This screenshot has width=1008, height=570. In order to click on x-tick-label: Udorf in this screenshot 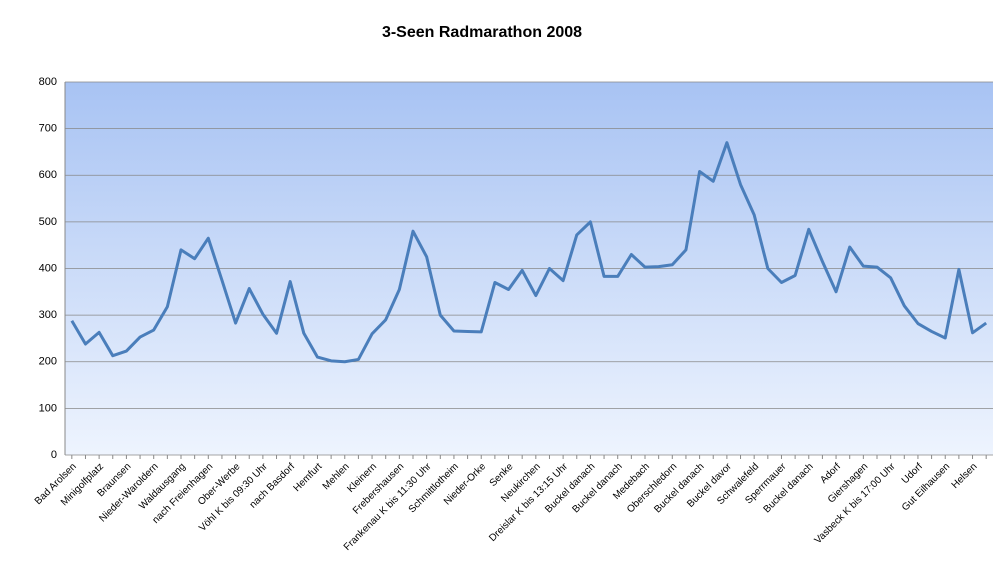, I will do `click(912, 473)`.